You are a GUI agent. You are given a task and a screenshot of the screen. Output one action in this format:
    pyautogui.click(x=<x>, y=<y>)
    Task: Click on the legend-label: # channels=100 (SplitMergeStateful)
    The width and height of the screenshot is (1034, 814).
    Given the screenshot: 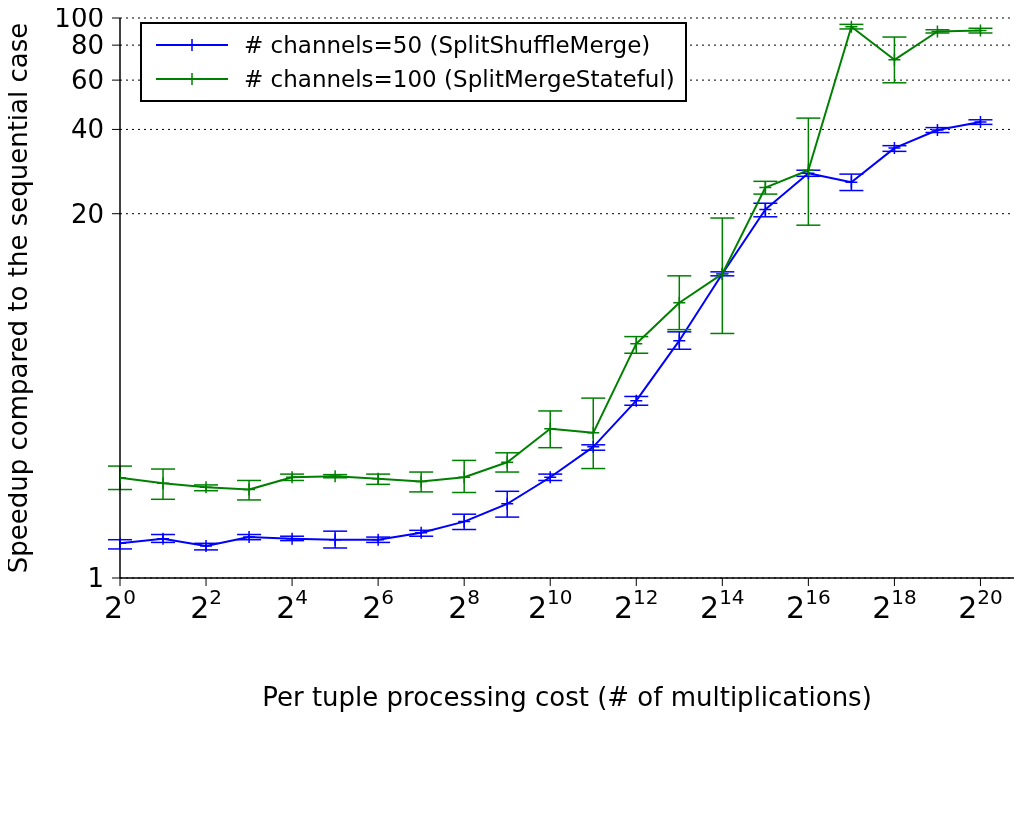 What is the action you would take?
    pyautogui.click(x=459, y=79)
    